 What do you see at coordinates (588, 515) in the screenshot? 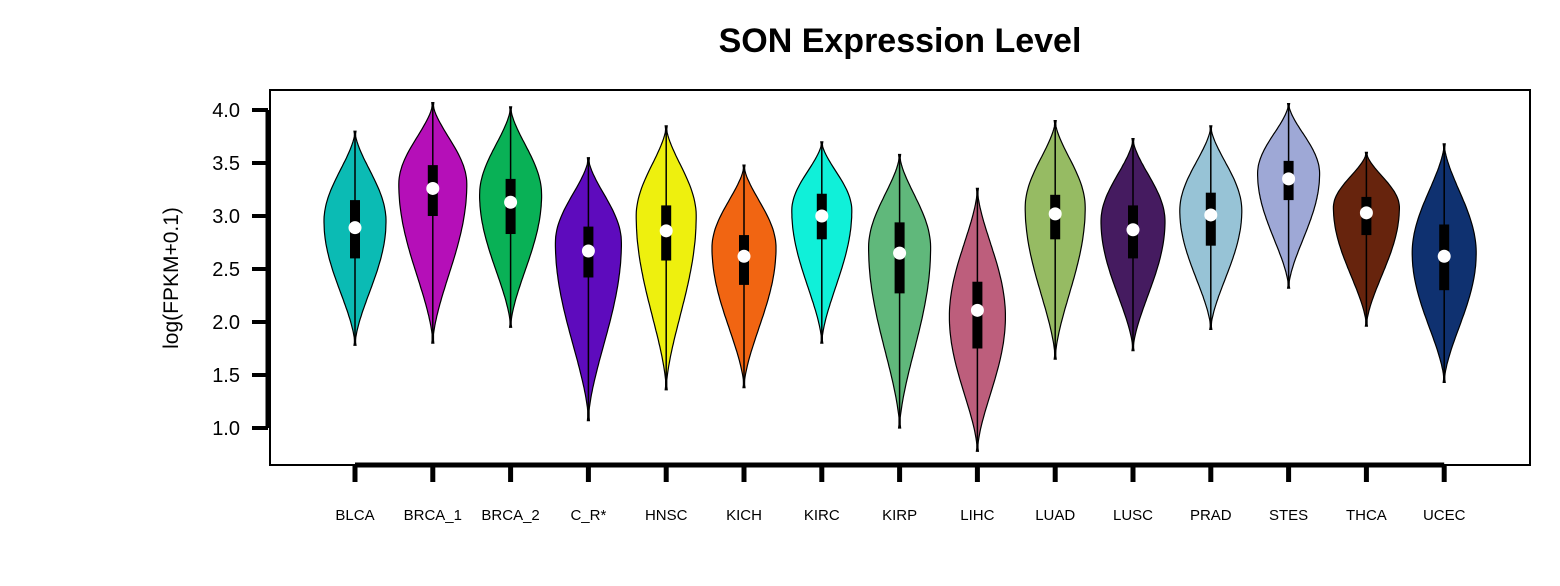
I see `x-tick-label: C_R*` at bounding box center [588, 515].